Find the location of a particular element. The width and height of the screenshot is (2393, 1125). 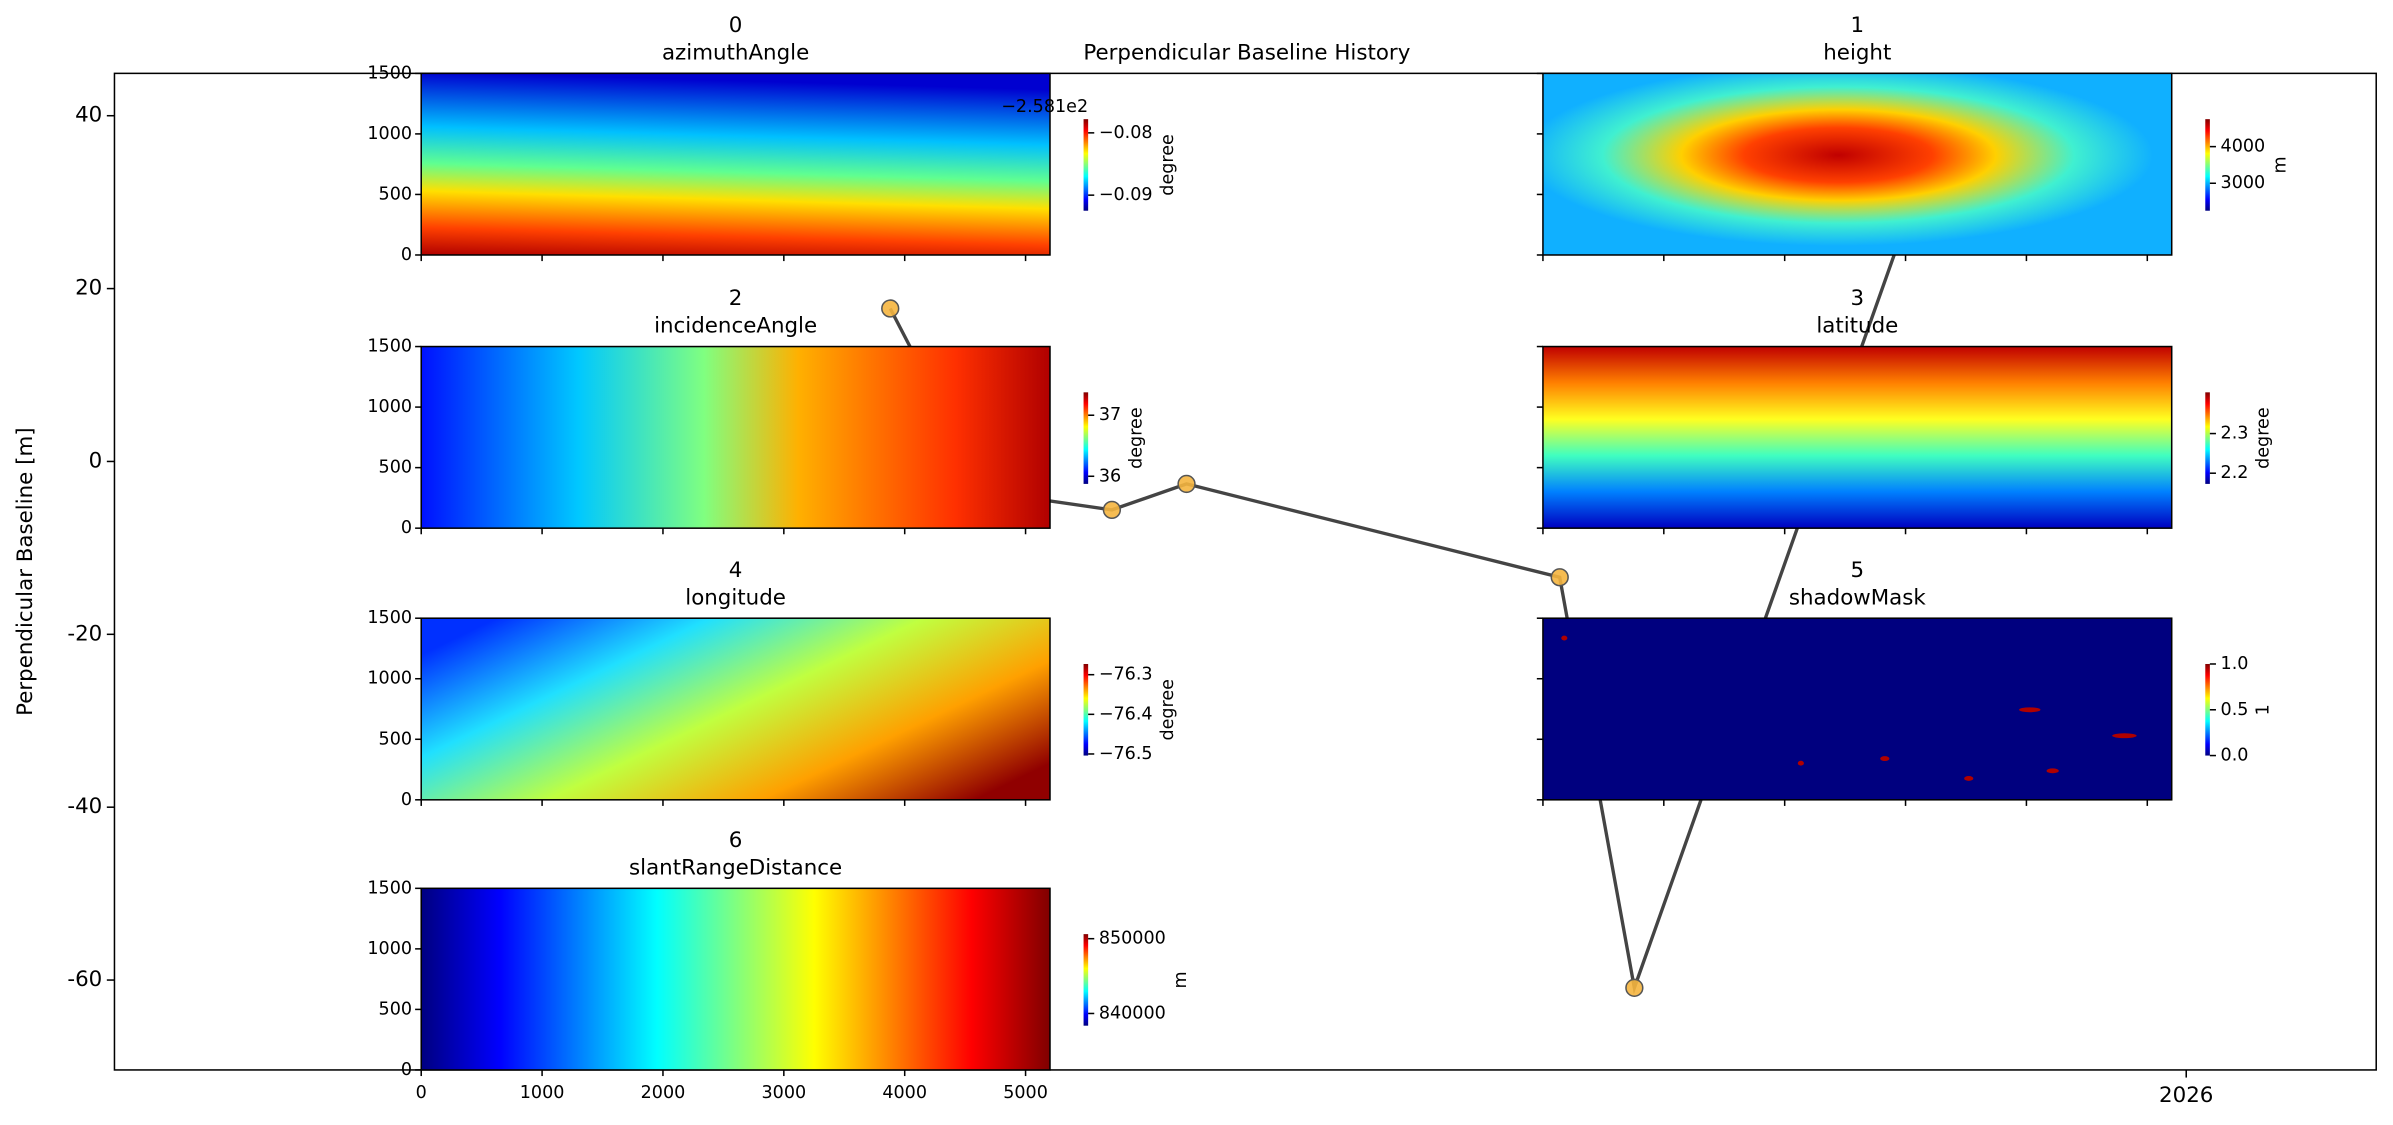

panel-title: shadowMask is located at coordinates (1857, 597).